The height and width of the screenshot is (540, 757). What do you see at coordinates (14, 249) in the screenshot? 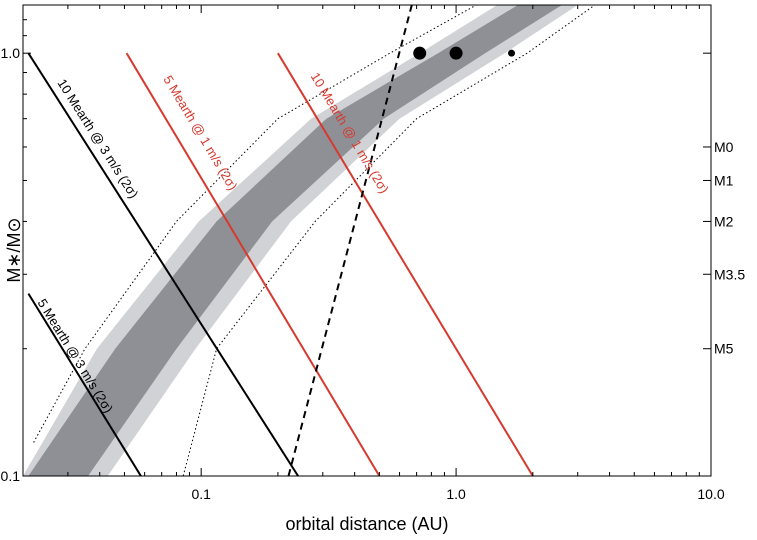
I see `y-axis-title: M∗/M⊙` at bounding box center [14, 249].